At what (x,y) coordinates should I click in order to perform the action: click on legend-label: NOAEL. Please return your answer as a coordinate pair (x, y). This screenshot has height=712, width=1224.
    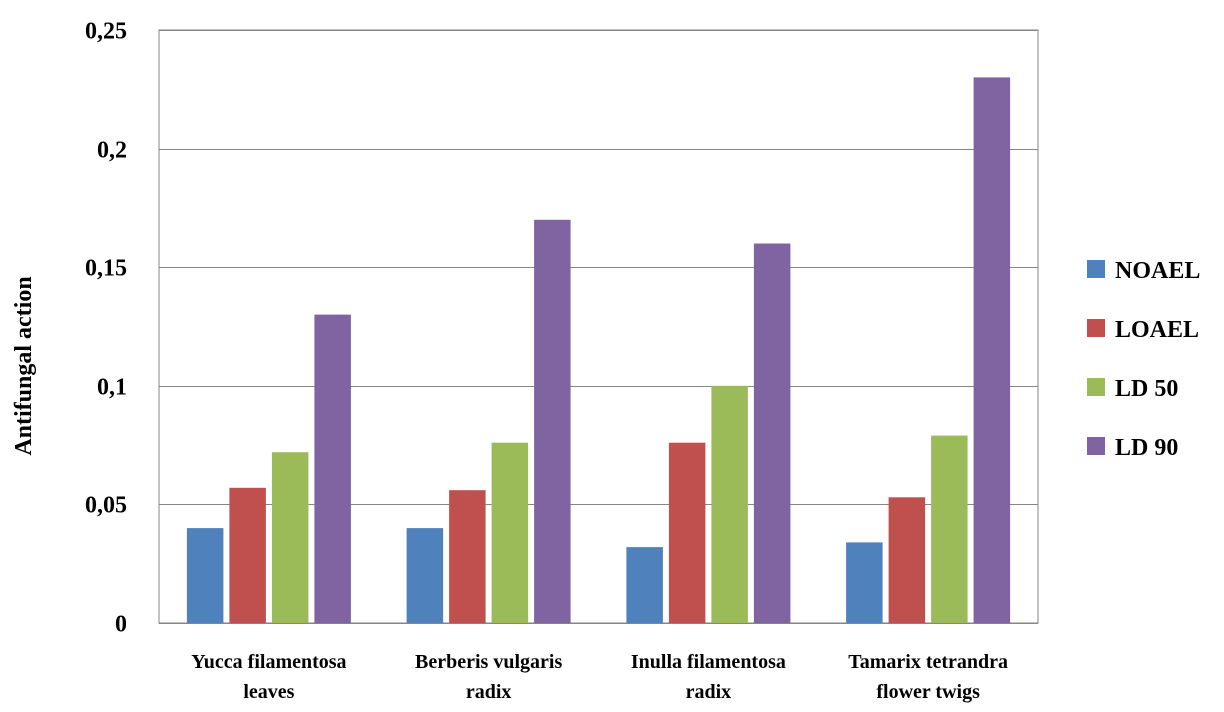
    Looking at the image, I should click on (1157, 271).